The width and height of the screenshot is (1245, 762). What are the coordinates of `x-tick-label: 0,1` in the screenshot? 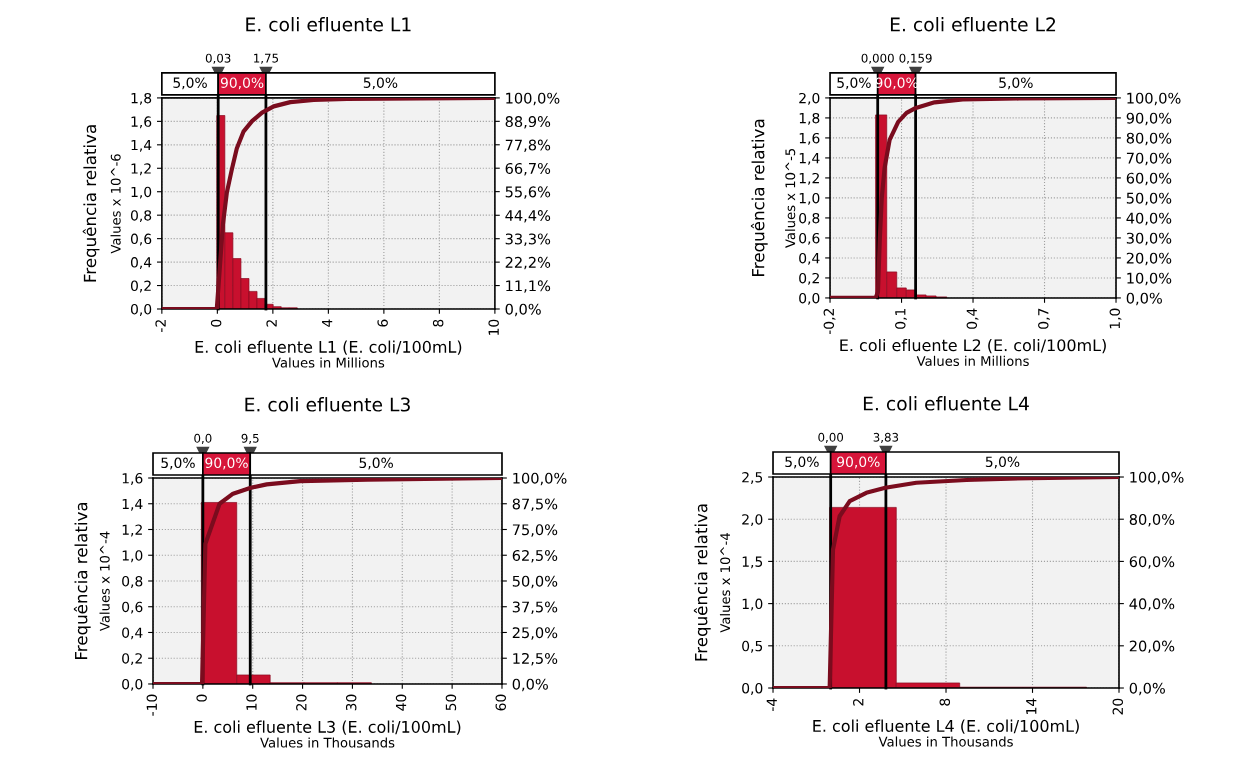 It's located at (901, 318).